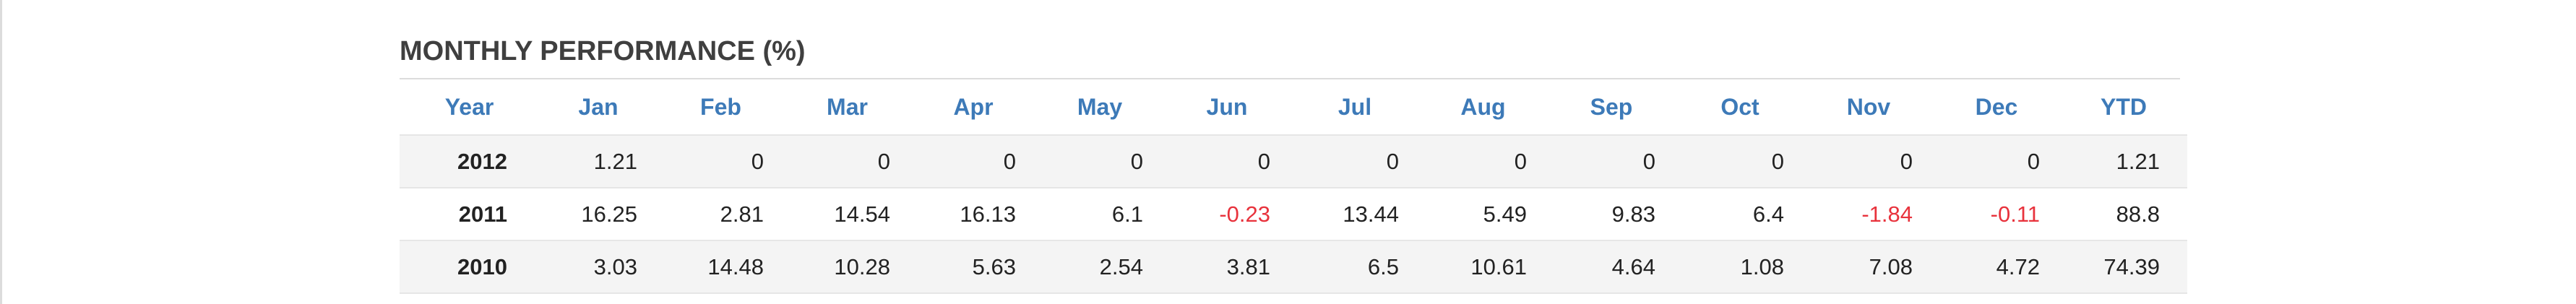 This screenshot has width=2576, height=304. Describe the element at coordinates (721, 214) in the screenshot. I see `value-cell: 2.81` at that location.